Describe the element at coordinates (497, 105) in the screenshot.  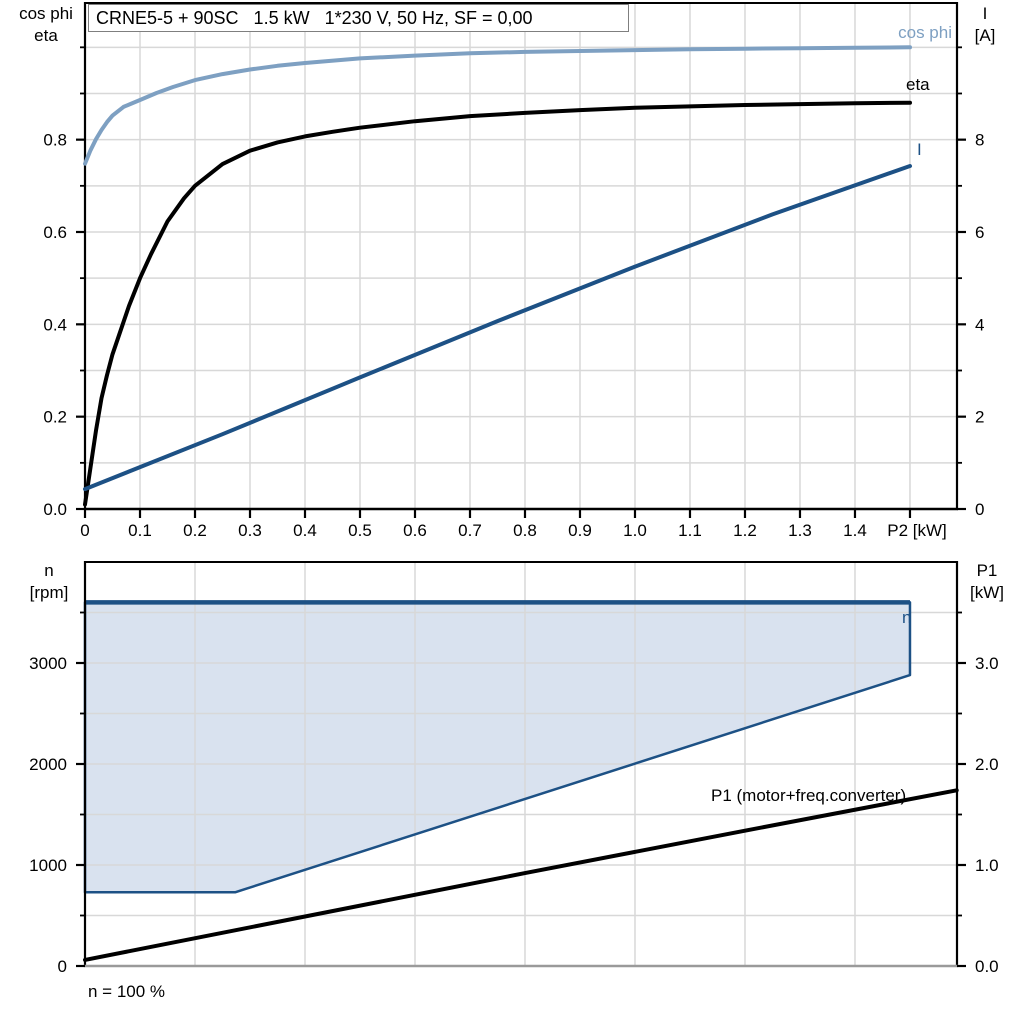
I see `series-cos-phi` at that location.